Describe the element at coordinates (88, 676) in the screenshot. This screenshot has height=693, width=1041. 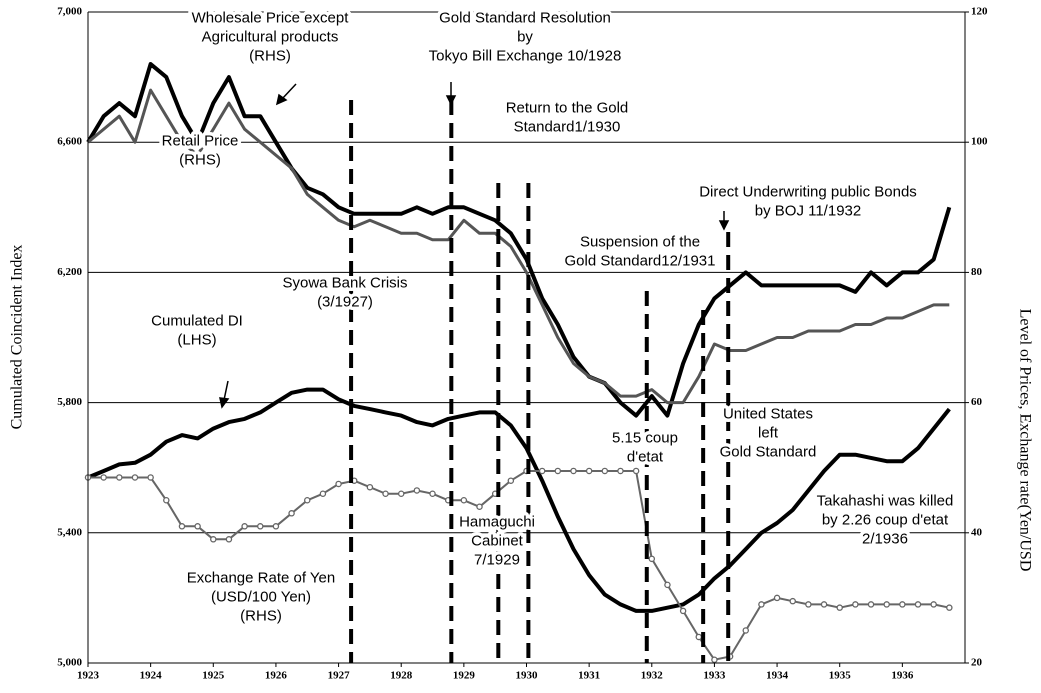
I see `x-tick-label: 1923` at that location.